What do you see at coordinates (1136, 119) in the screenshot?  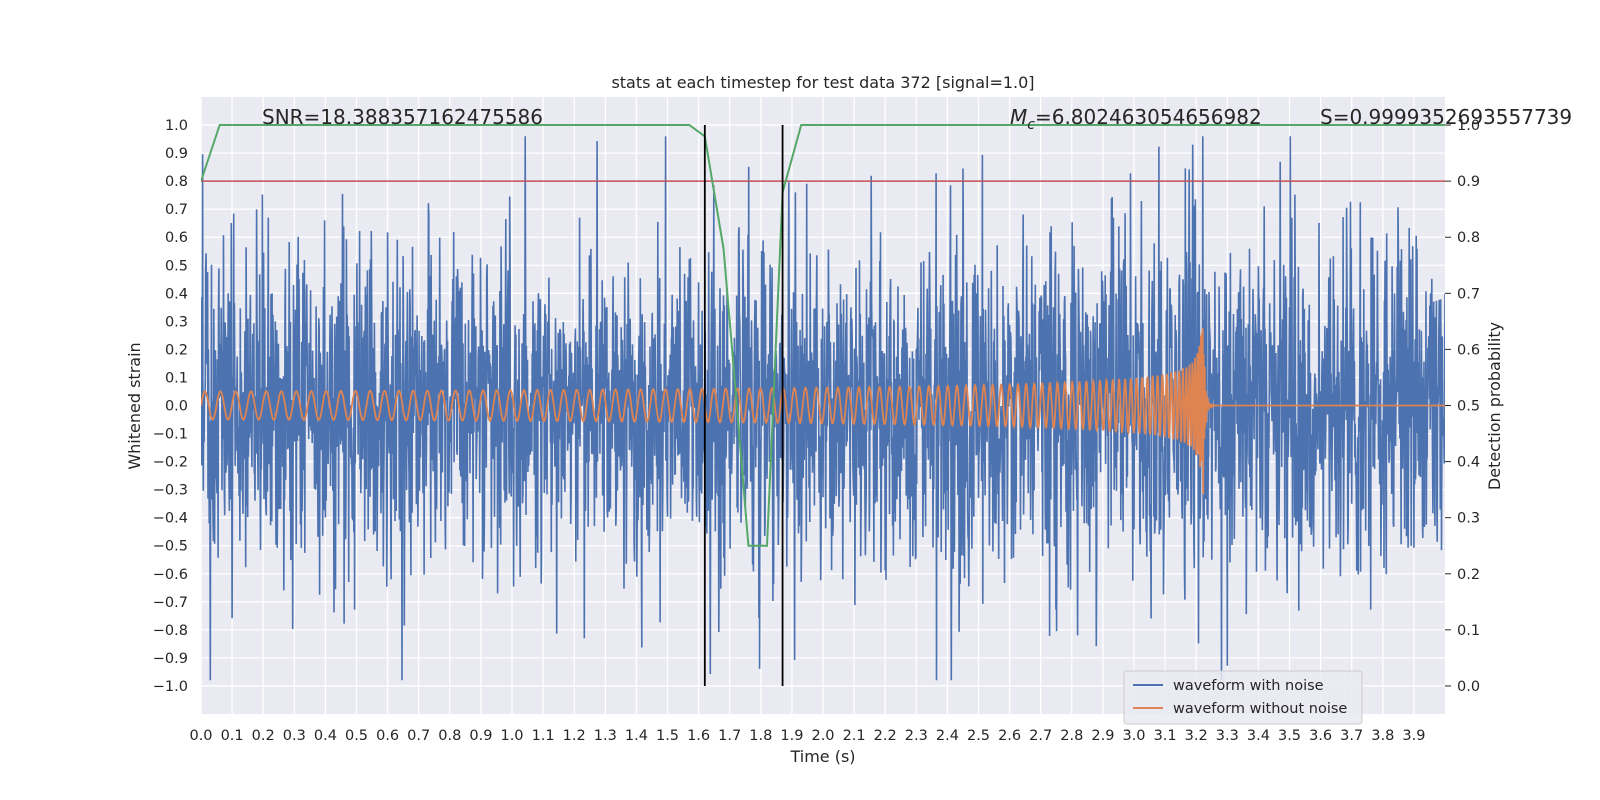 I see `mc-annotation: Mc=6.802463054656982` at bounding box center [1136, 119].